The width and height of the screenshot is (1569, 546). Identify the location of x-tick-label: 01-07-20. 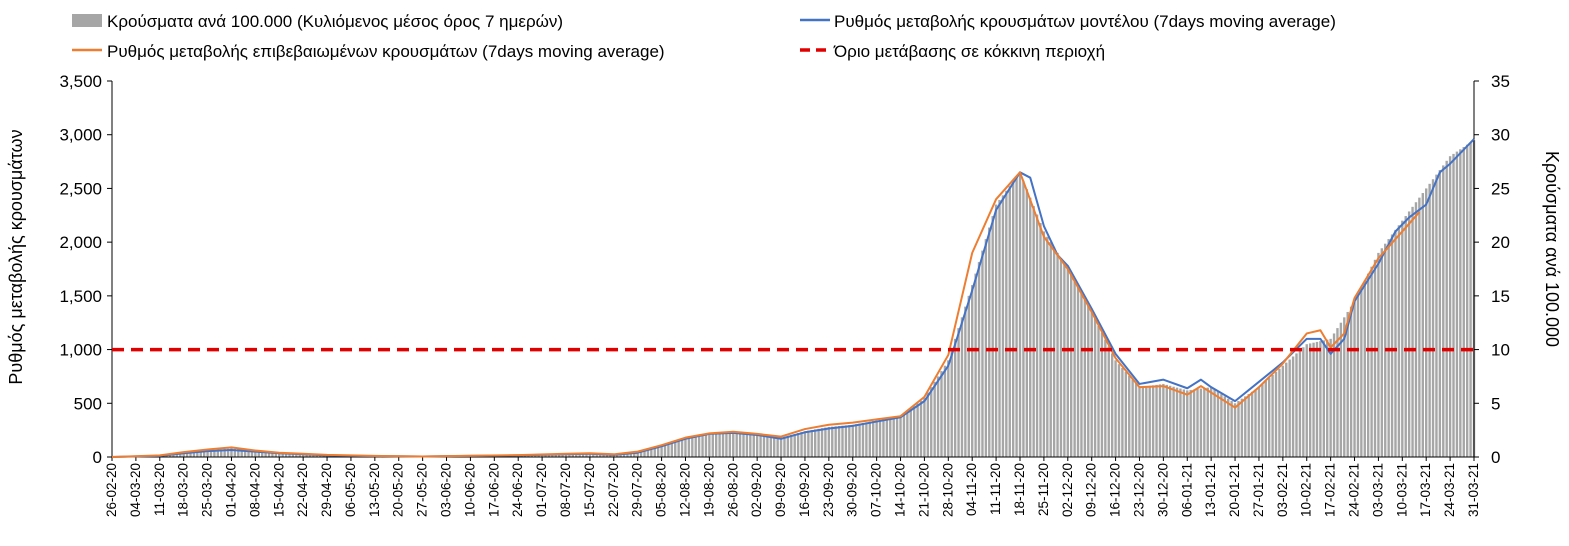
(541, 490).